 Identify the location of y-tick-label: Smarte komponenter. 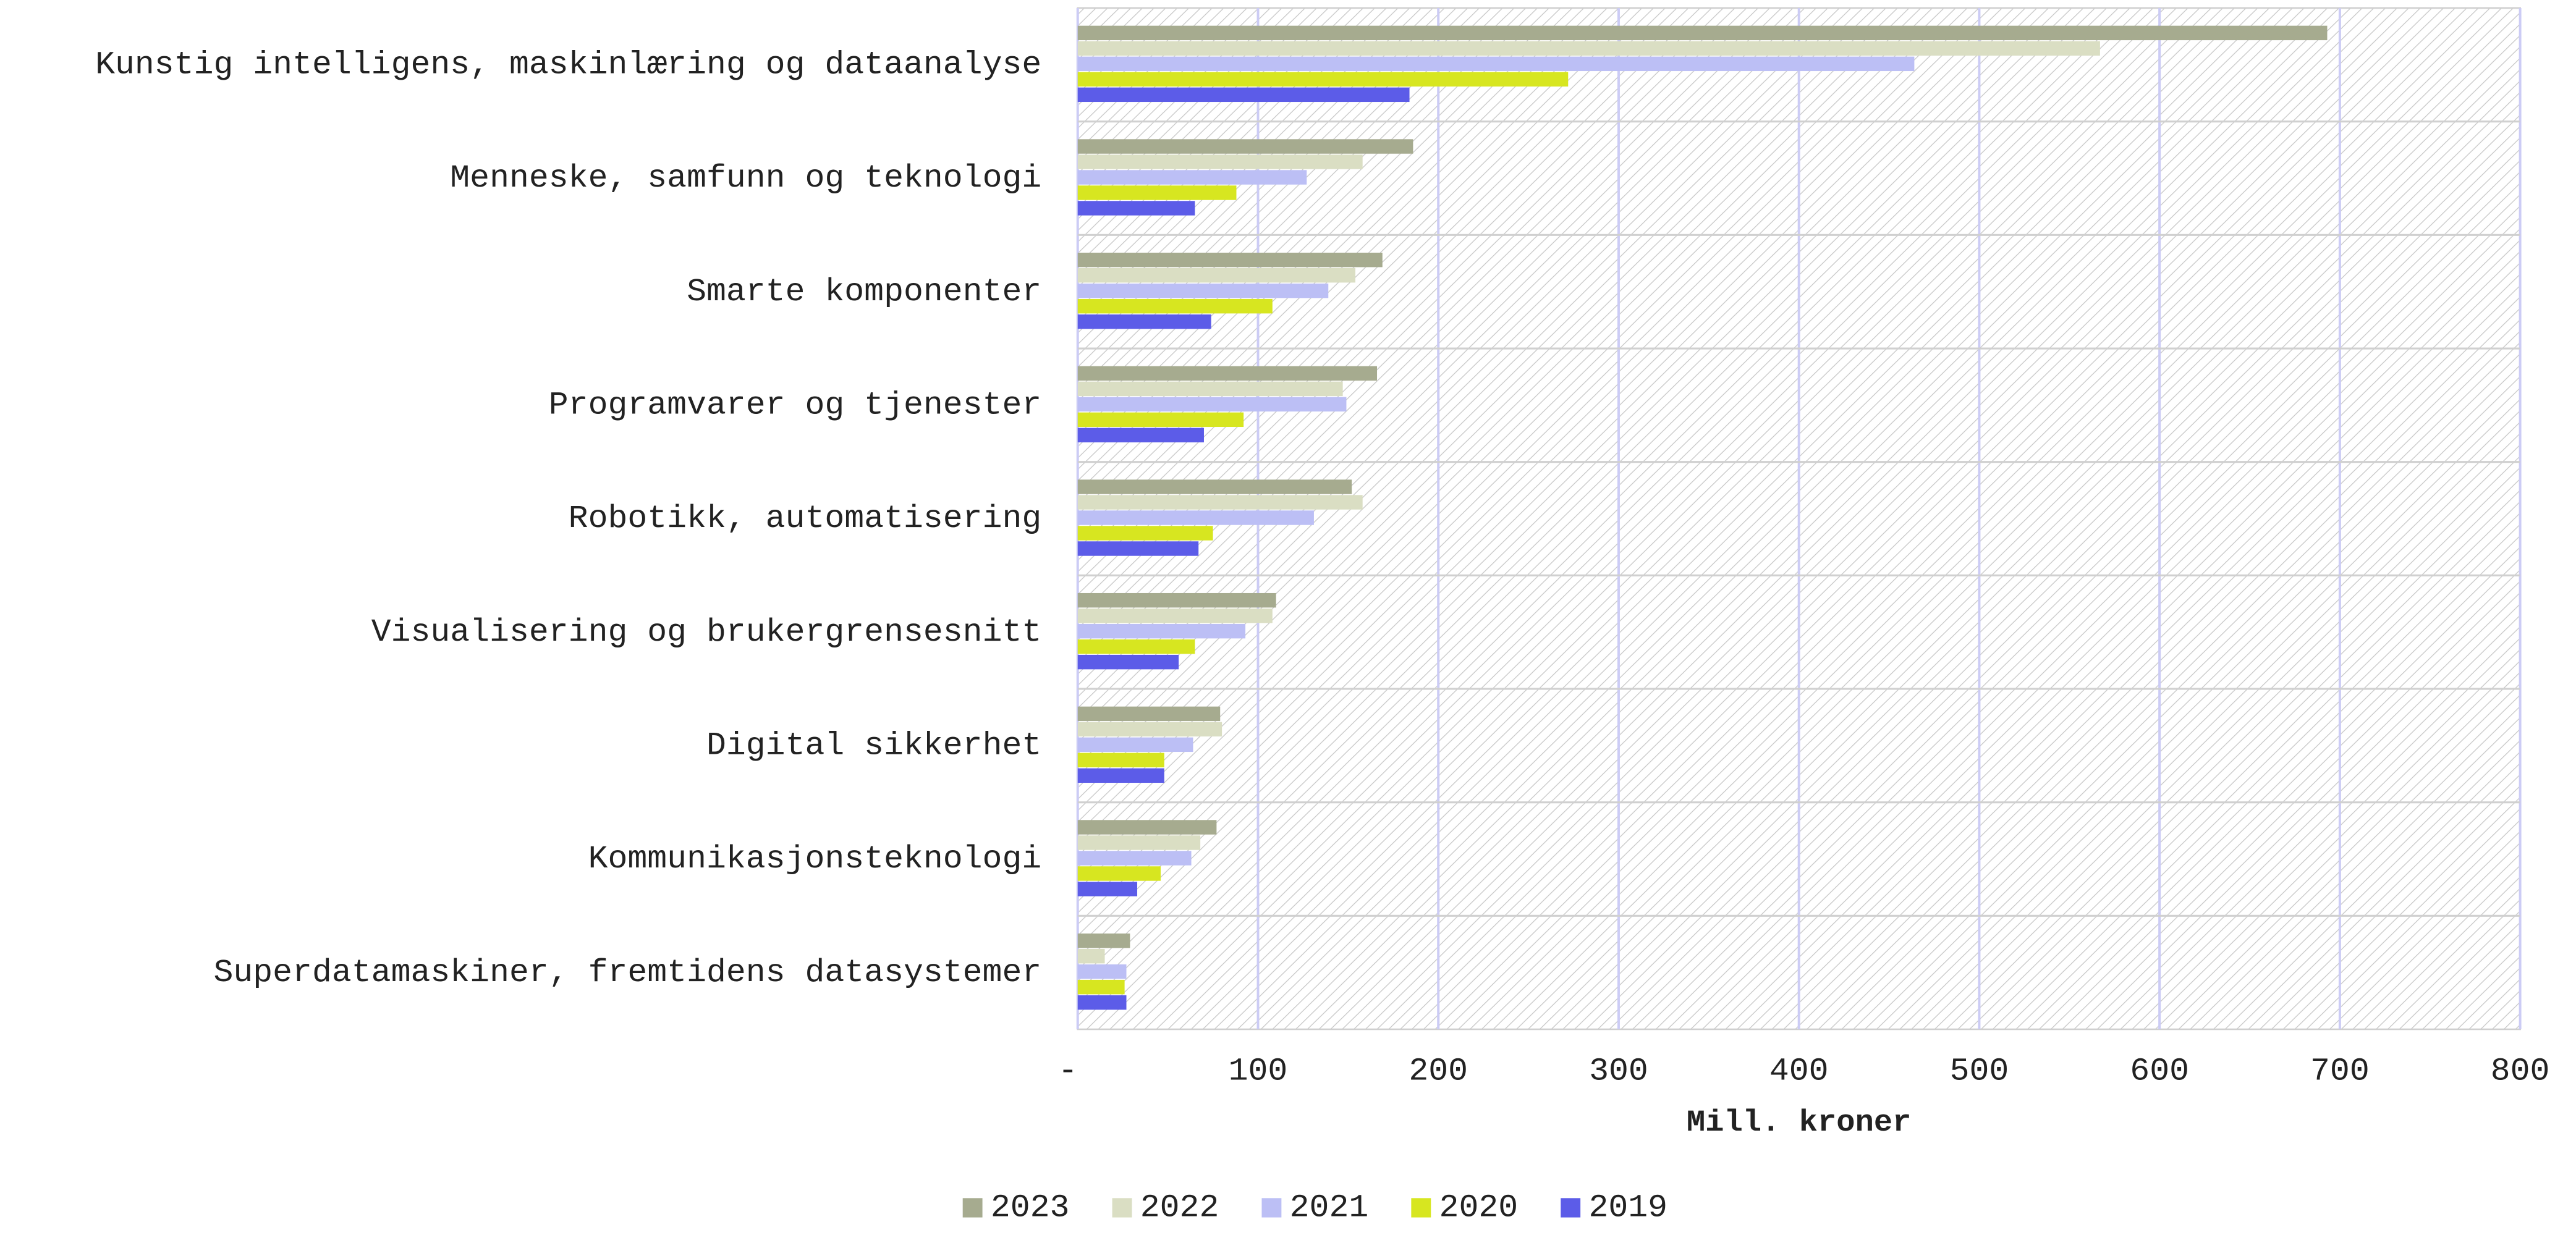
(864, 291).